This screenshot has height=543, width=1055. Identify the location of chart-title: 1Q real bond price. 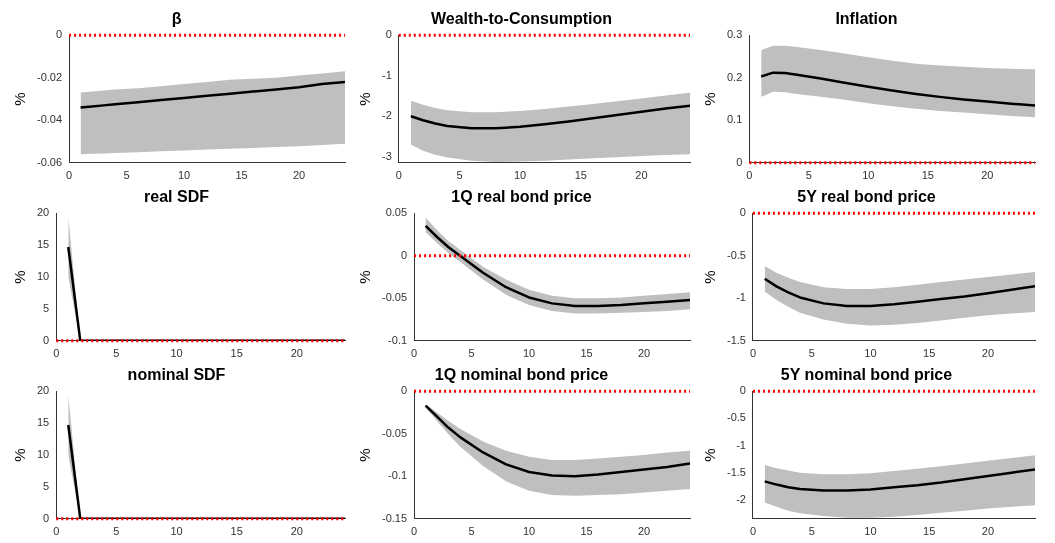
(521, 197).